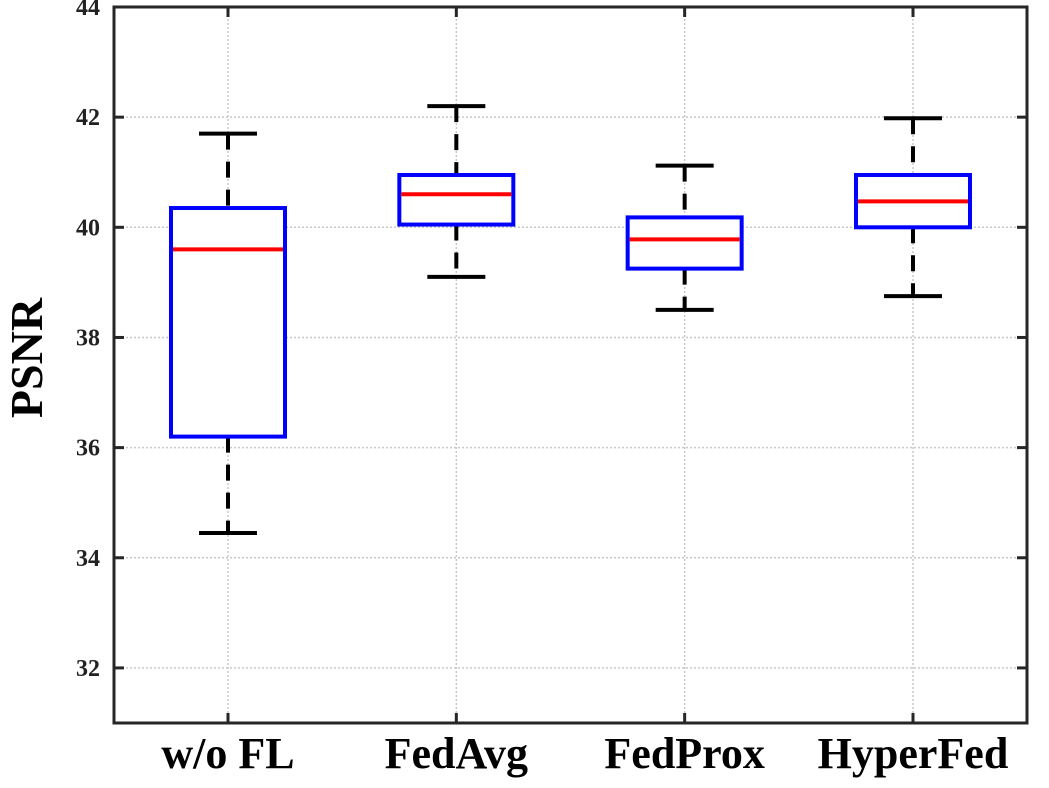 The width and height of the screenshot is (1049, 788). What do you see at coordinates (88, 228) in the screenshot?
I see `y-tick-label: 40` at bounding box center [88, 228].